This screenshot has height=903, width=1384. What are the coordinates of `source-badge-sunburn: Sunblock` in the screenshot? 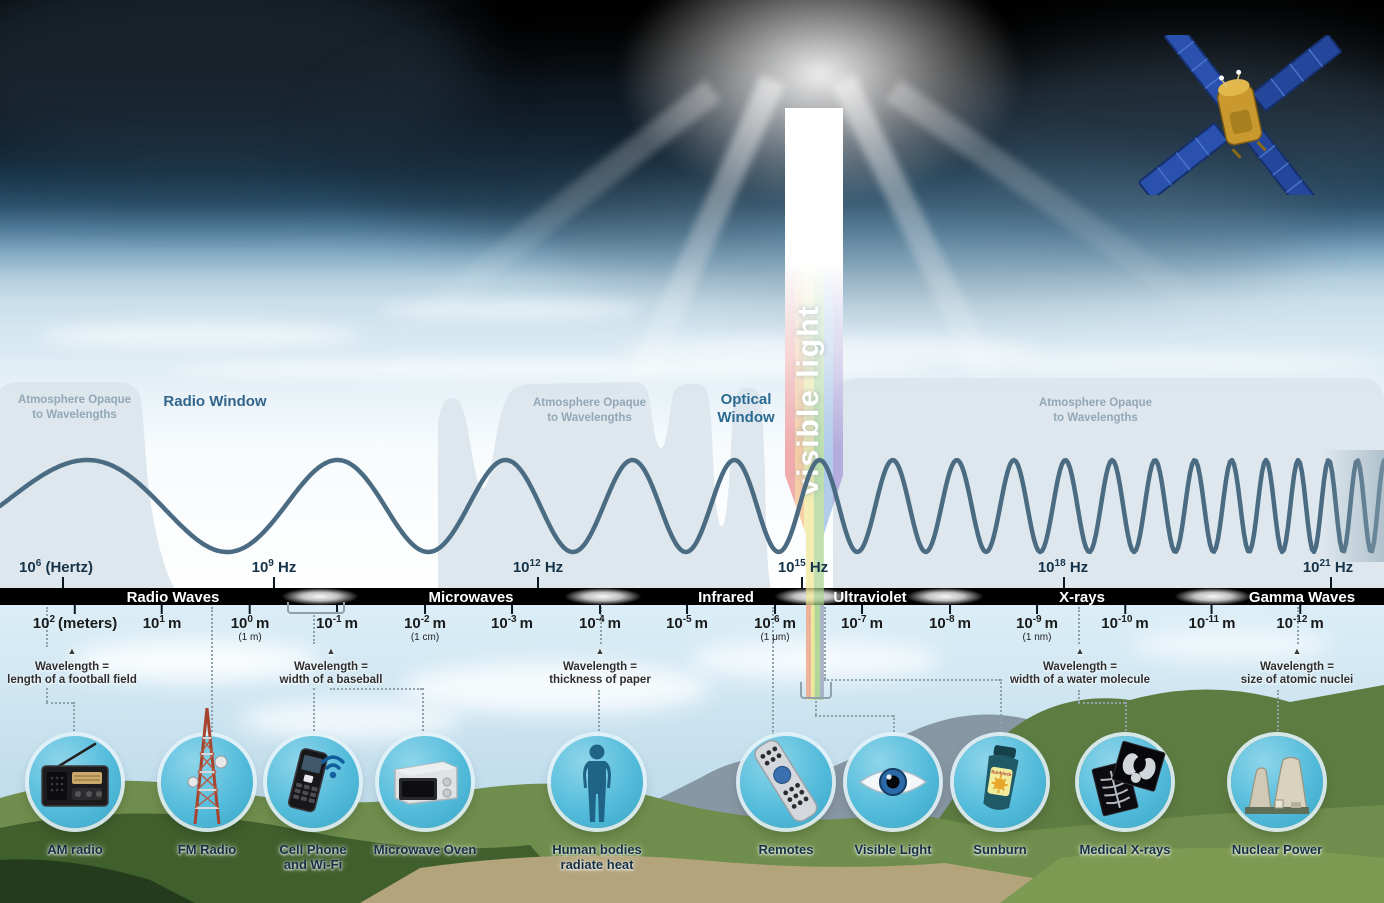 It's located at (1000, 782).